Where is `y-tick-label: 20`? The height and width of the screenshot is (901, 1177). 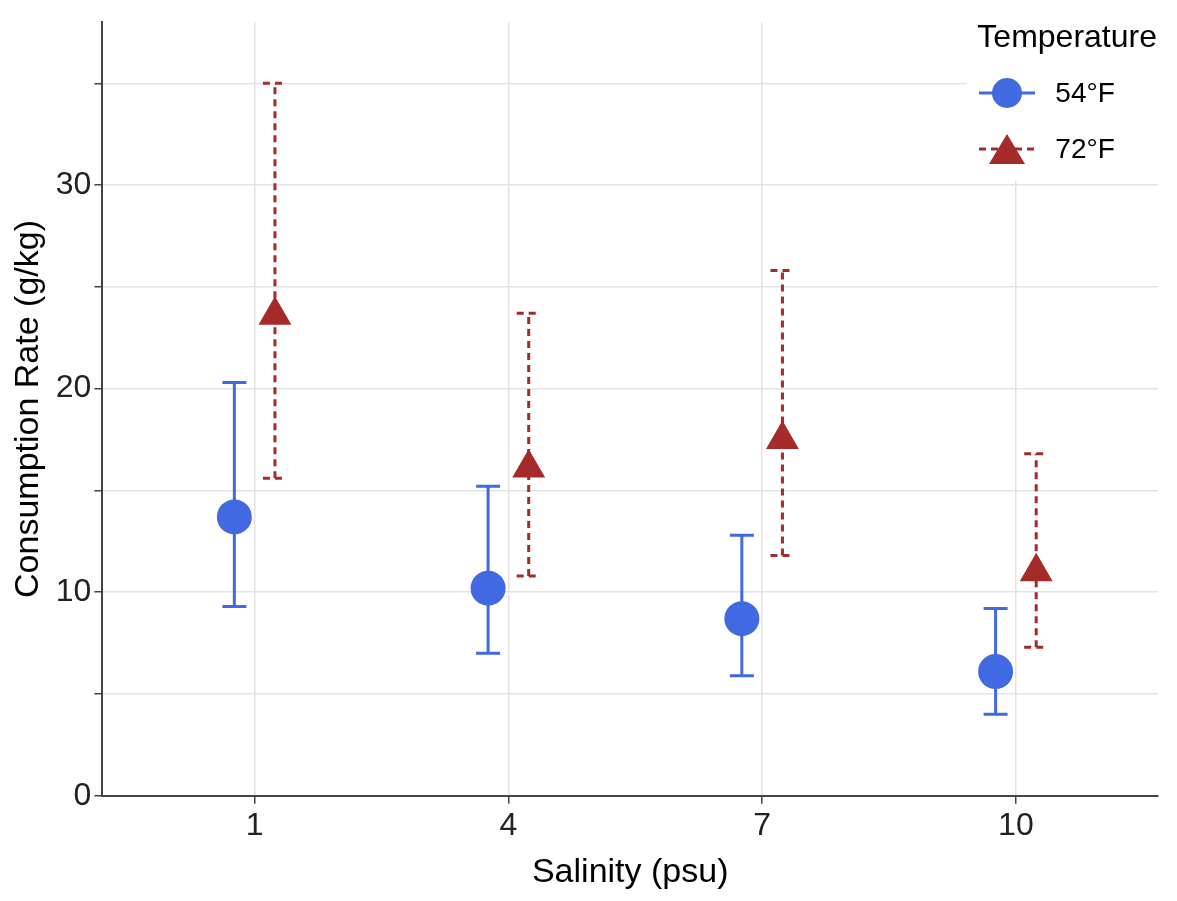
y-tick-label: 20 is located at coordinates (73, 386).